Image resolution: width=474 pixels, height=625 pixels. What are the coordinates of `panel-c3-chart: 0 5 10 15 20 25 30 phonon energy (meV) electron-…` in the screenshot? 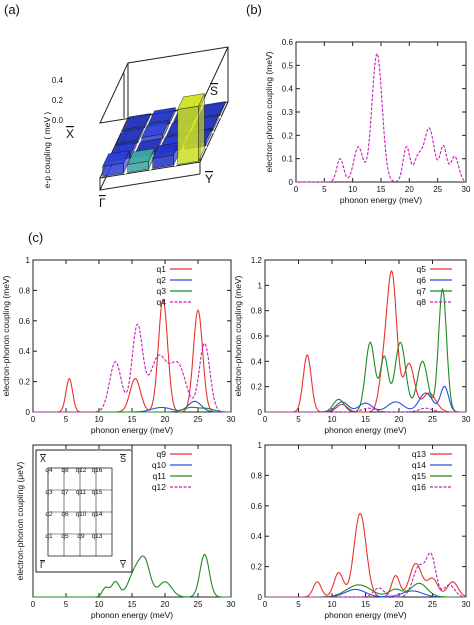 It's located at (125, 532).